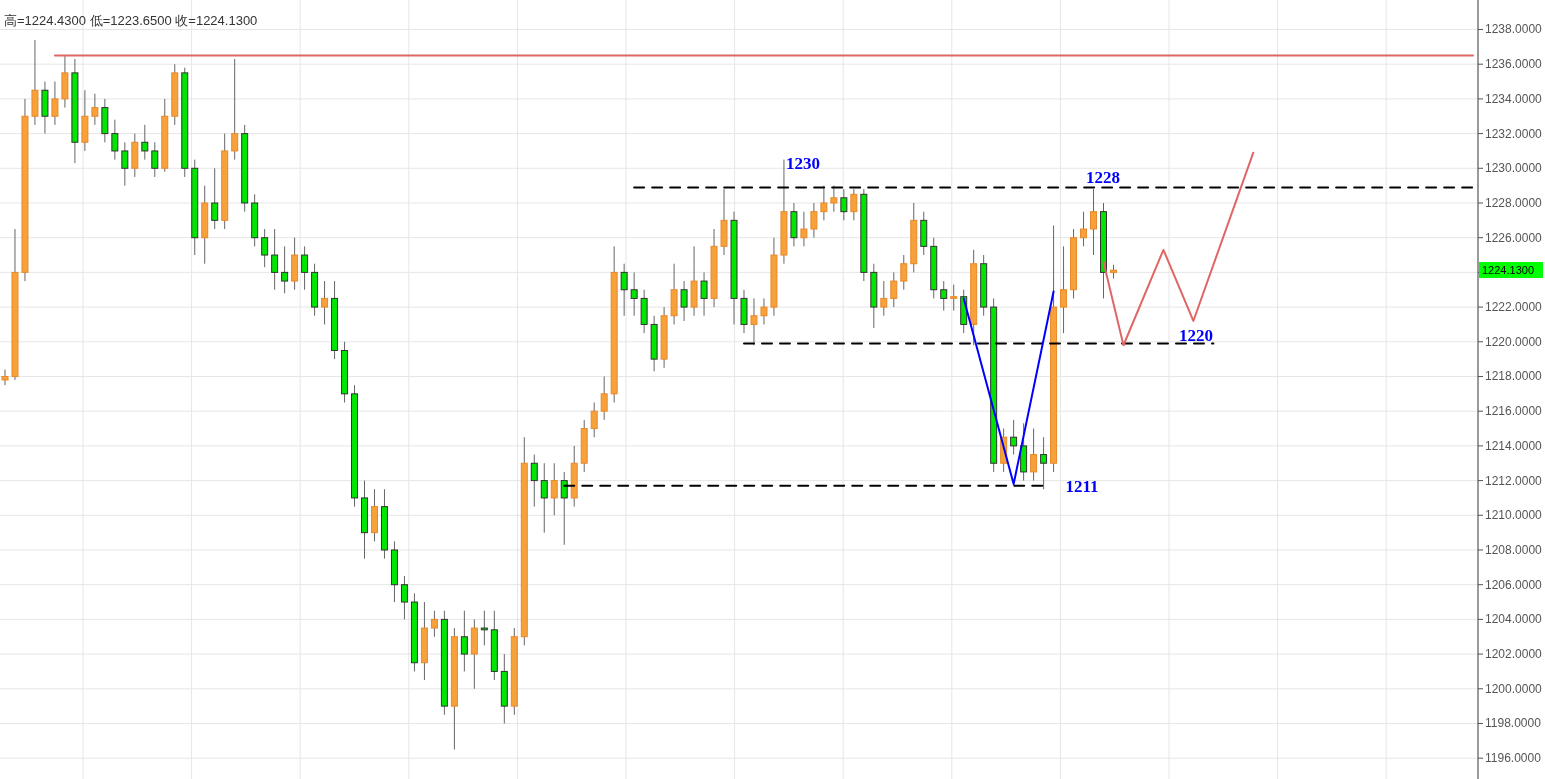 The image size is (1545, 779). Describe the element at coordinates (1514, 29) in the screenshot. I see `y-tick-label: 1238.0000` at that location.